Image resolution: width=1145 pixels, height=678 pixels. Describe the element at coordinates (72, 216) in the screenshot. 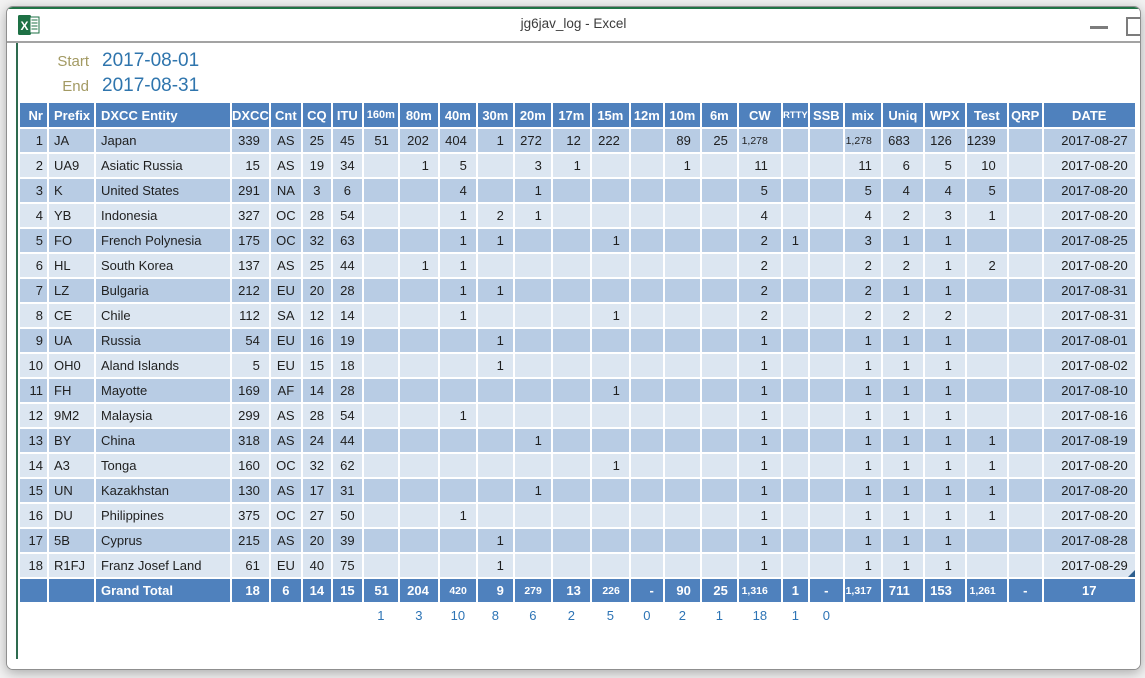

I see `cell: YB` at that location.